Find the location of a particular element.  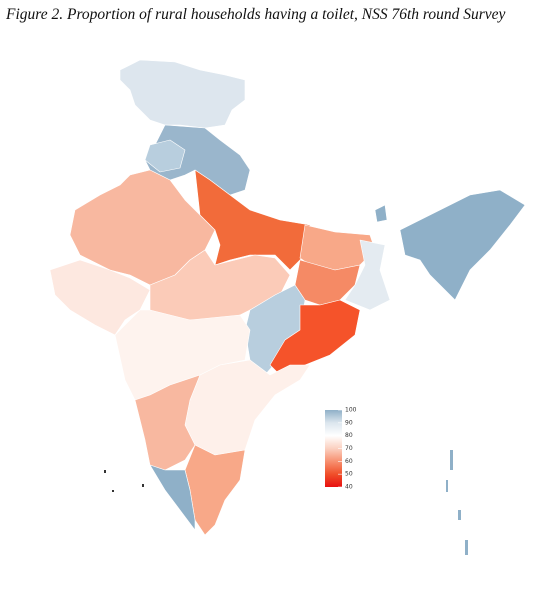

legend-tick-label: 70 is located at coordinates (349, 448).